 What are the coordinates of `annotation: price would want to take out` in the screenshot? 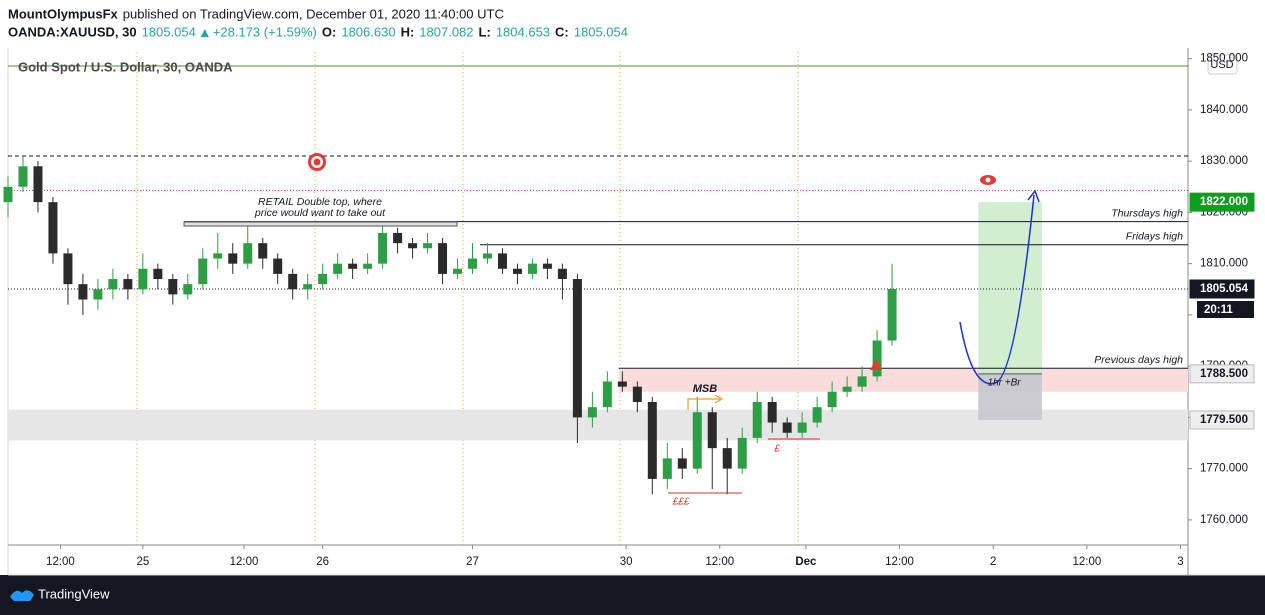 It's located at (320, 213).